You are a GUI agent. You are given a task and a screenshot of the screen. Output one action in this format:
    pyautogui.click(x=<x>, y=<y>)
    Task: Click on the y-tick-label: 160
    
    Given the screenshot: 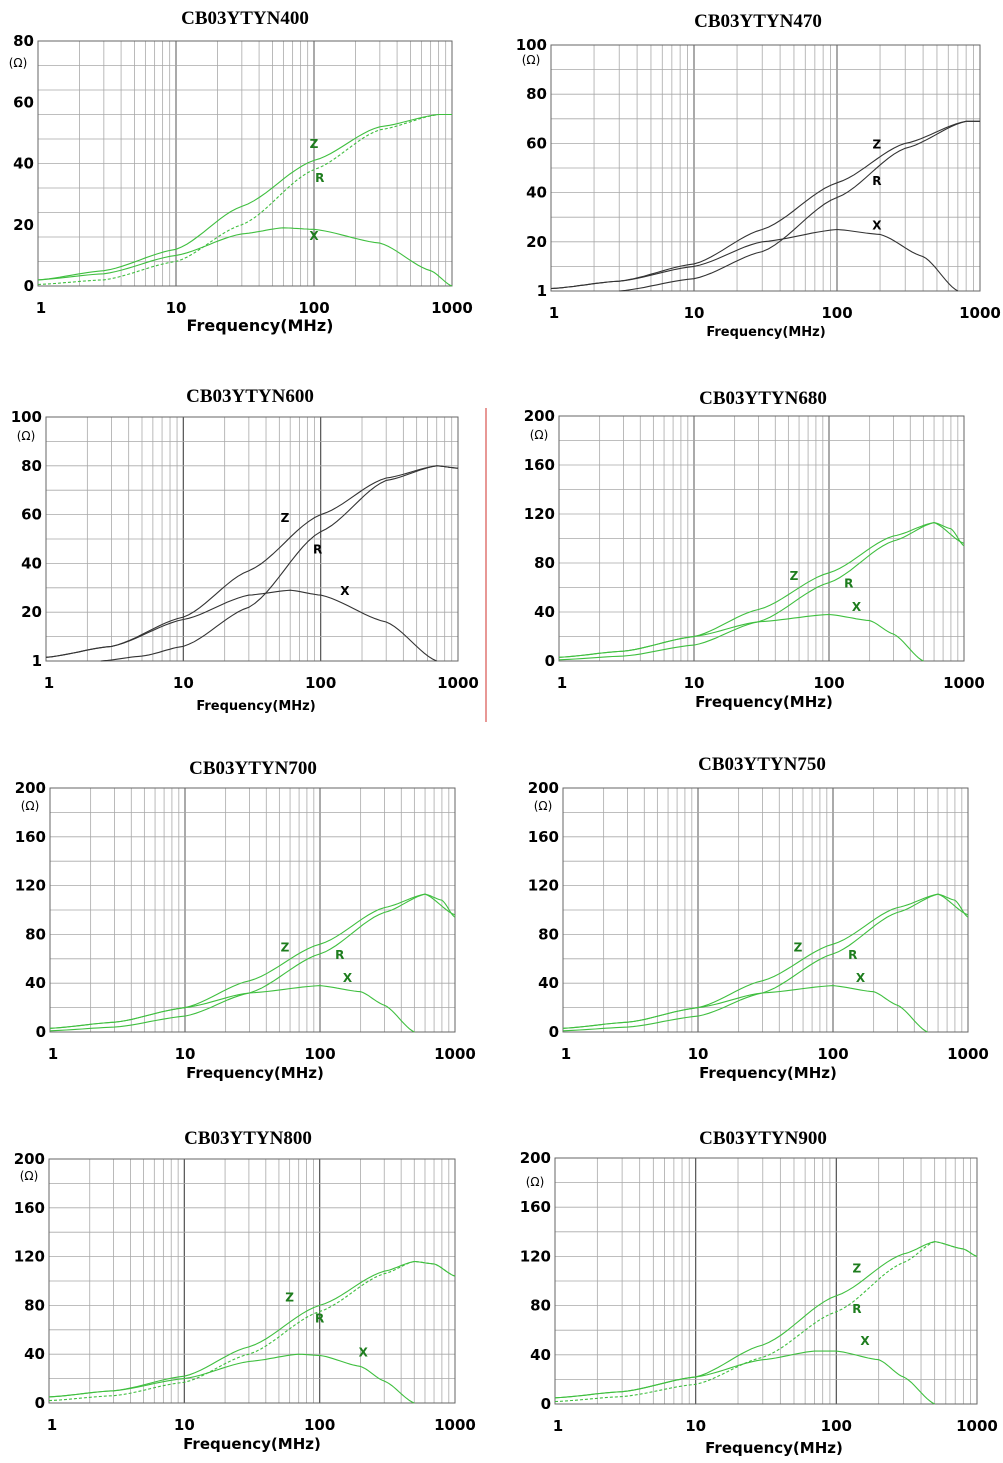 What is the action you would take?
    pyautogui.click(x=29, y=1208)
    